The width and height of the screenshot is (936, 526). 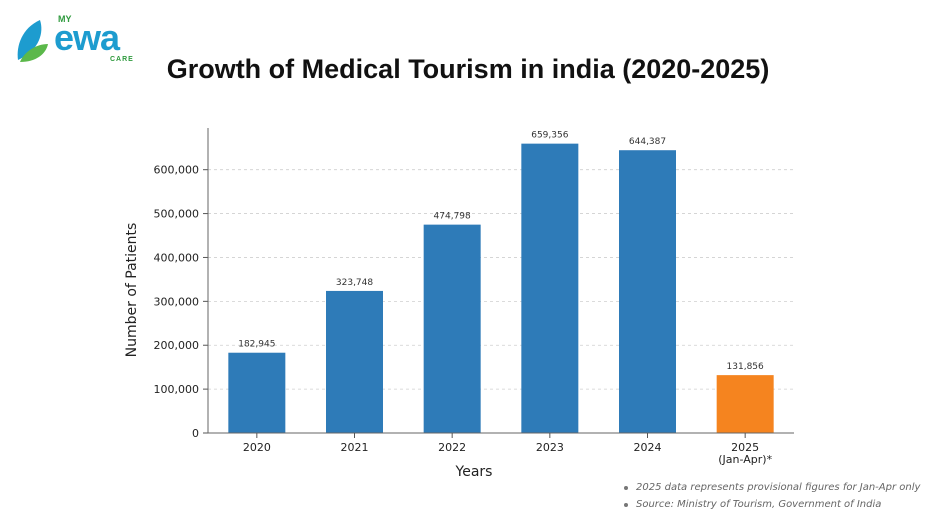 What do you see at coordinates (87, 37) in the screenshot?
I see `logo-name-text: ewa` at bounding box center [87, 37].